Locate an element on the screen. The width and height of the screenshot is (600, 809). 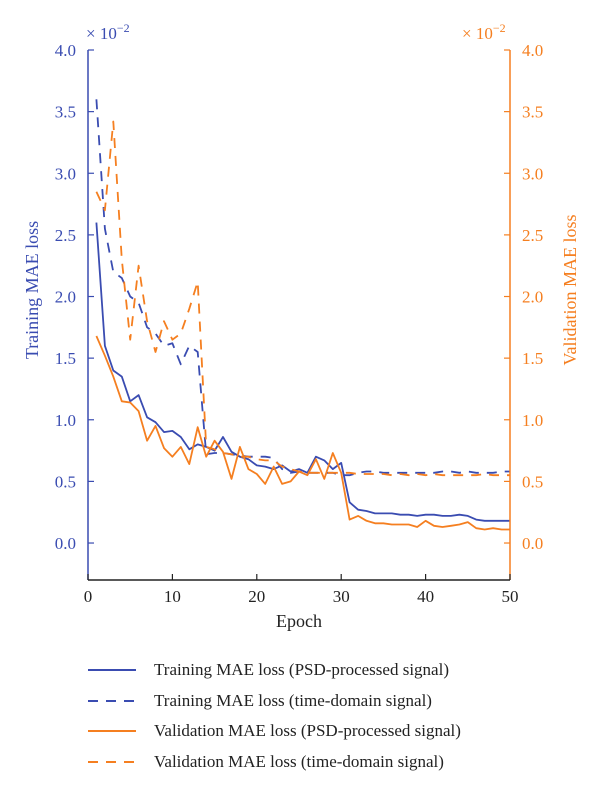
x-tick-label: 0 is located at coordinates (88, 596).